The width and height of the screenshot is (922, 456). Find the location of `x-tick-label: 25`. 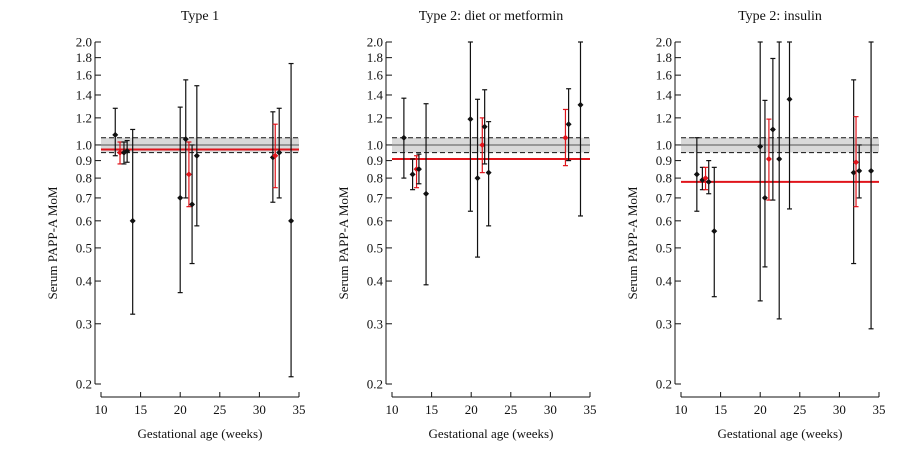

x-tick-label: 25 is located at coordinates (799, 409).